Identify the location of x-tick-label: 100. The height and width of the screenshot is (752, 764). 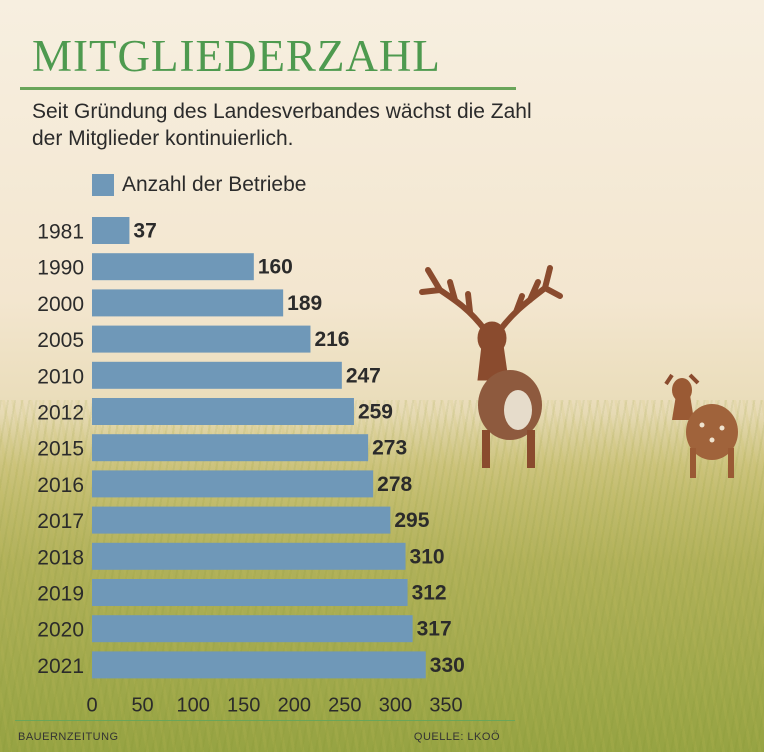
(192, 706).